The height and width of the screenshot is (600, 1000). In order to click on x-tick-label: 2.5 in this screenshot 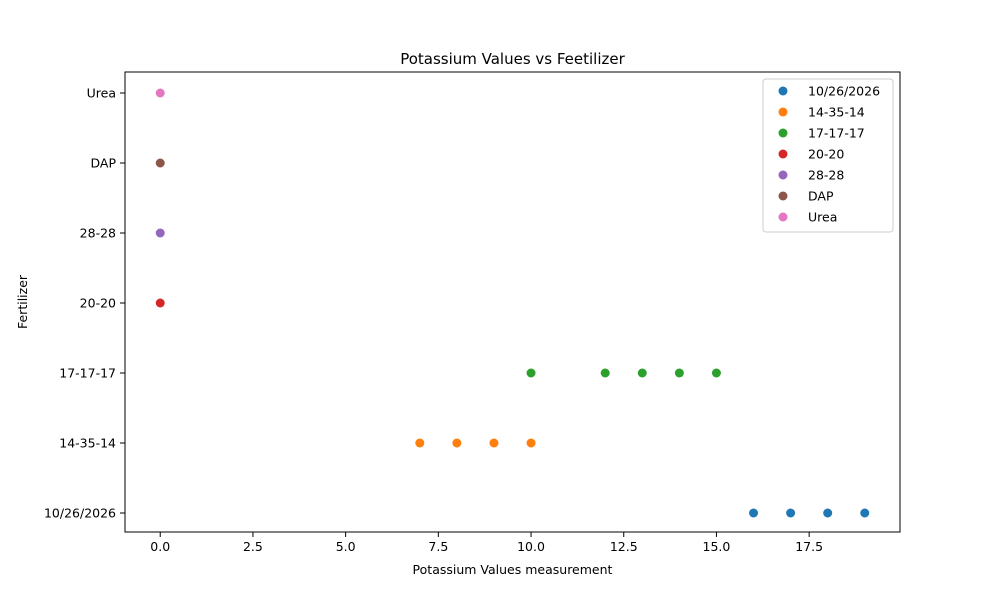, I will do `click(253, 546)`.